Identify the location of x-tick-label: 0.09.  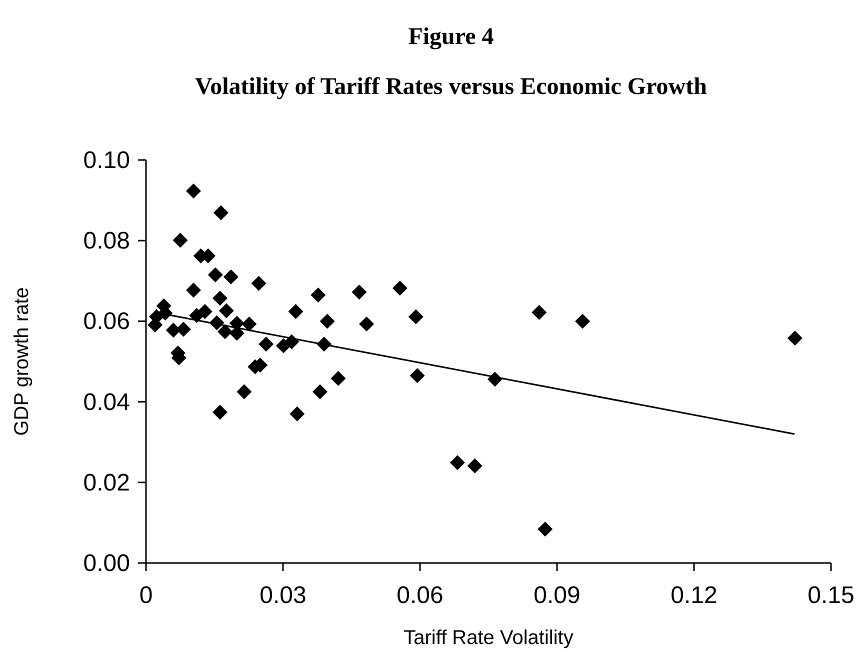
(557, 595).